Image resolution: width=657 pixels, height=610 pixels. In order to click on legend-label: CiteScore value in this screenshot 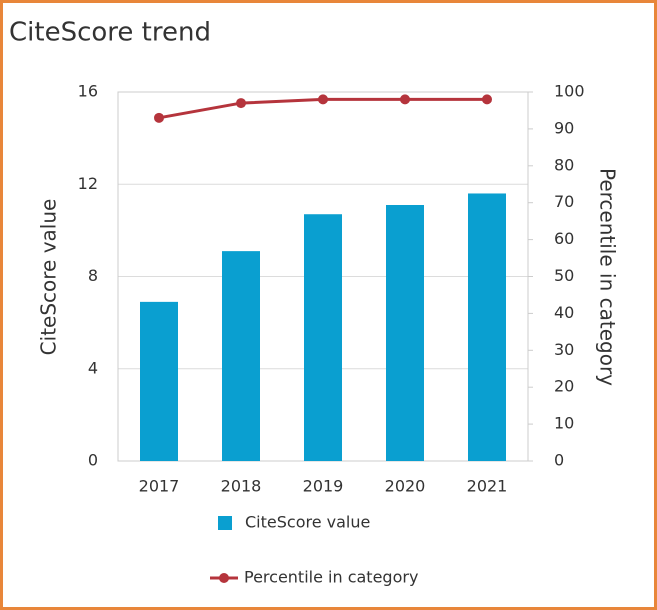, I will do `click(307, 522)`.